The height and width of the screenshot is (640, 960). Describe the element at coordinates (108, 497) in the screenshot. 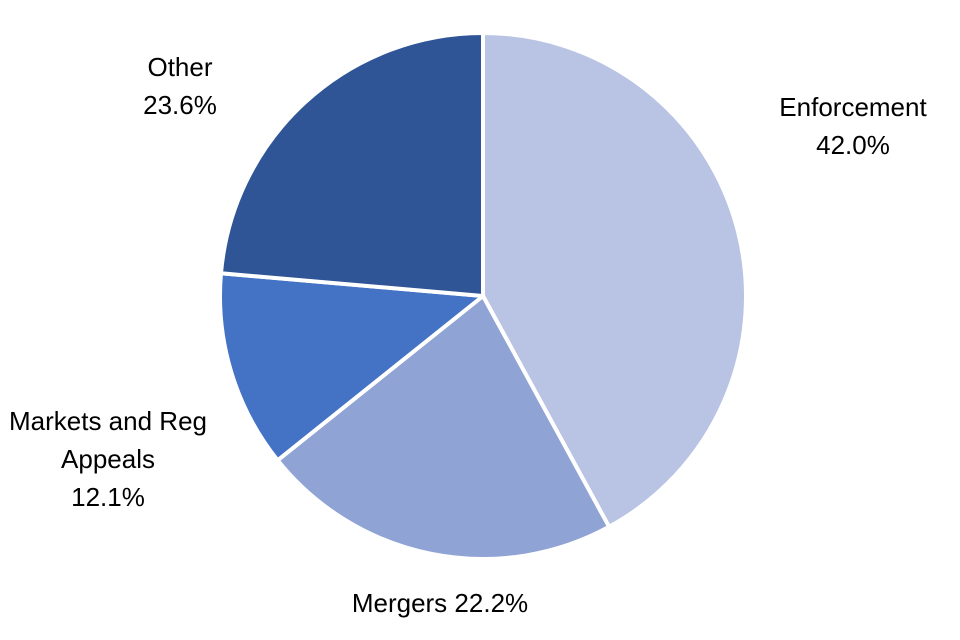

I see `value-label: 12.1%` at that location.